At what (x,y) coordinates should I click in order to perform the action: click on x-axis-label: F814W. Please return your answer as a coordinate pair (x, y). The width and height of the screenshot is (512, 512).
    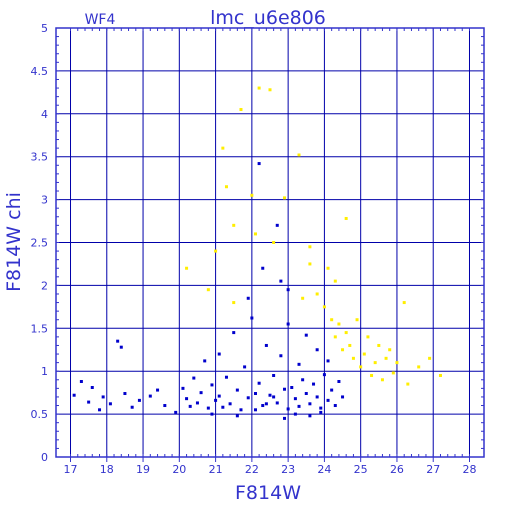
    Looking at the image, I should click on (268, 493).